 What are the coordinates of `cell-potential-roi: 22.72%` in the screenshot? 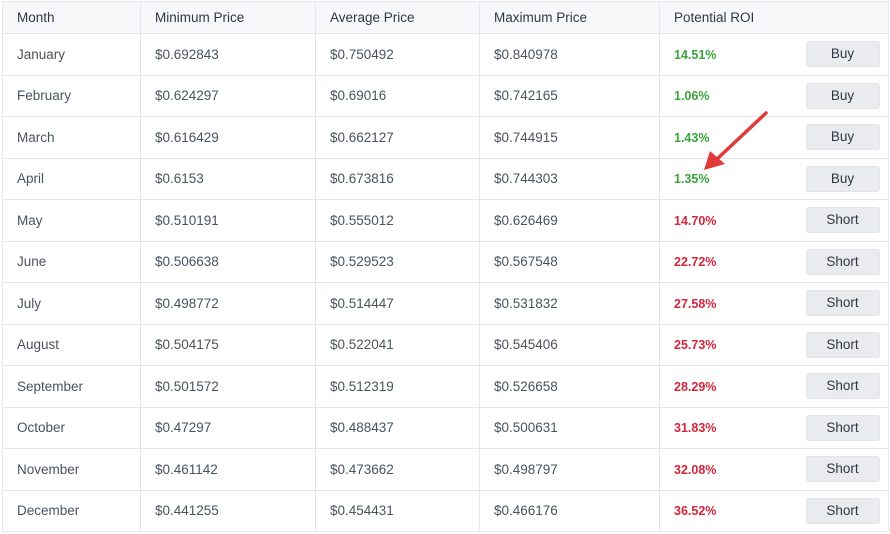 It's located at (730, 261).